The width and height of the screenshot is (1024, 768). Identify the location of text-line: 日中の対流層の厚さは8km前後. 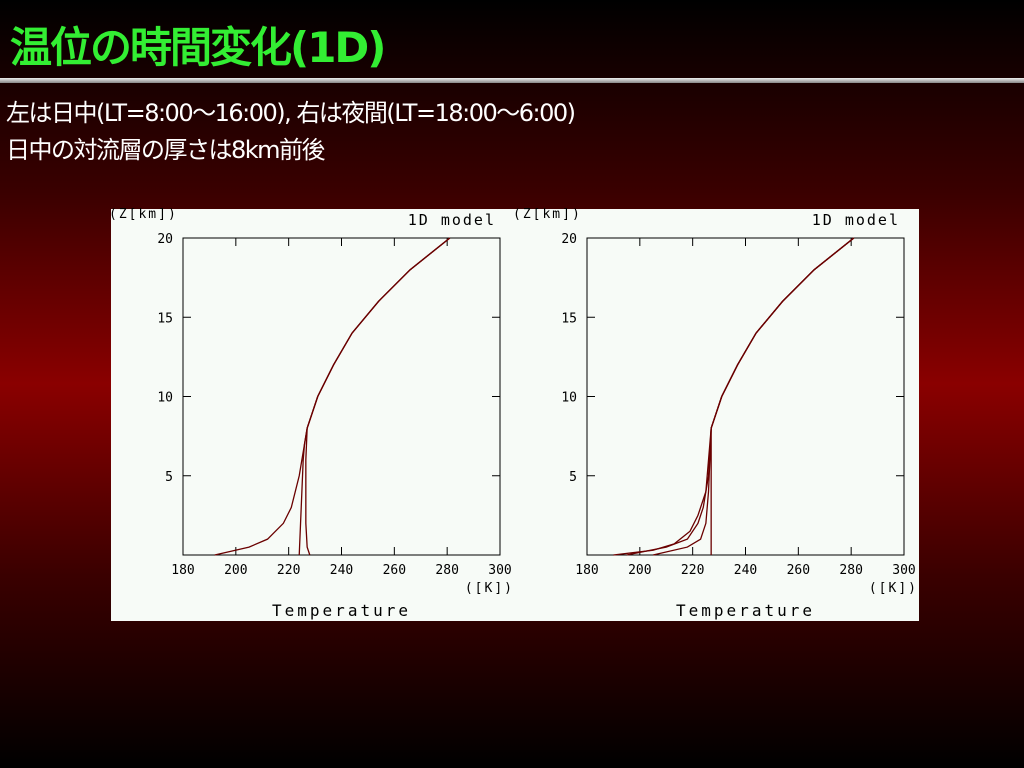
(166, 150).